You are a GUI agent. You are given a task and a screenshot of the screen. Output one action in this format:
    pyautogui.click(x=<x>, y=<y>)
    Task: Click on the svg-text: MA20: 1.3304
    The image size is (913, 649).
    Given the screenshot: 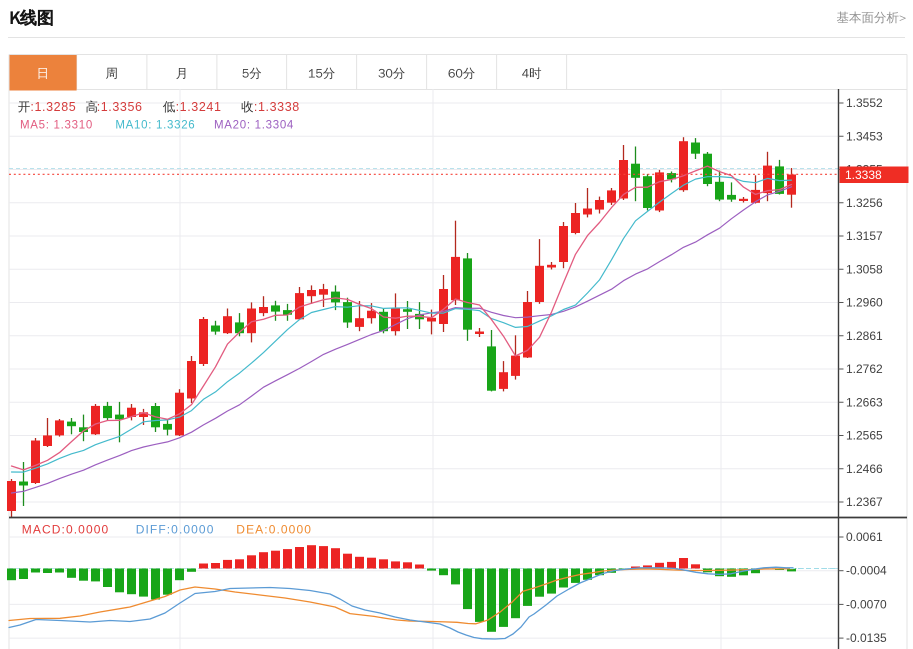 What is the action you would take?
    pyautogui.click(x=254, y=125)
    